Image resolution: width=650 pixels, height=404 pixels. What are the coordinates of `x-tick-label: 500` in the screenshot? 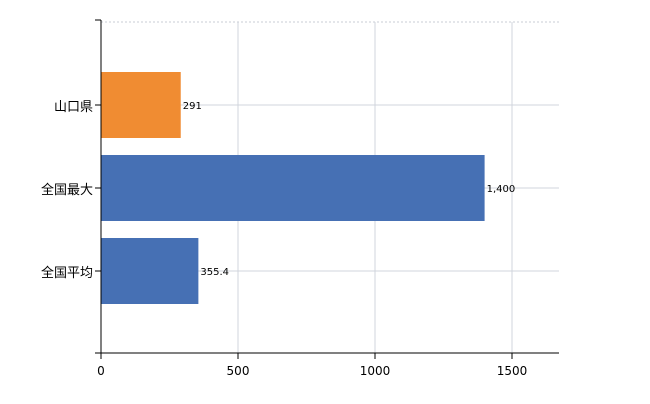 It's located at (238, 371).